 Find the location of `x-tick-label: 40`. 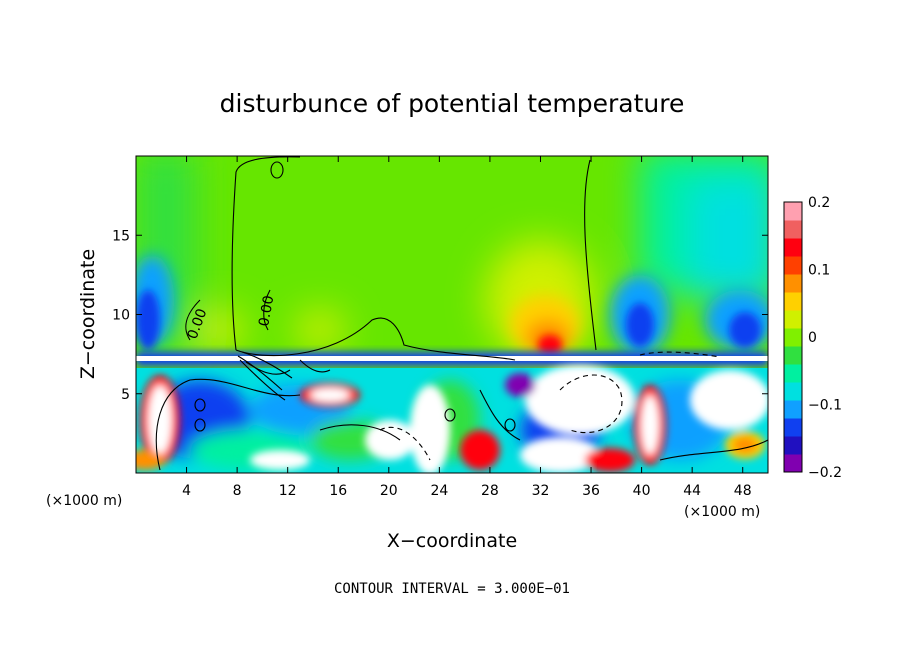

x-tick-label: 40 is located at coordinates (642, 491).